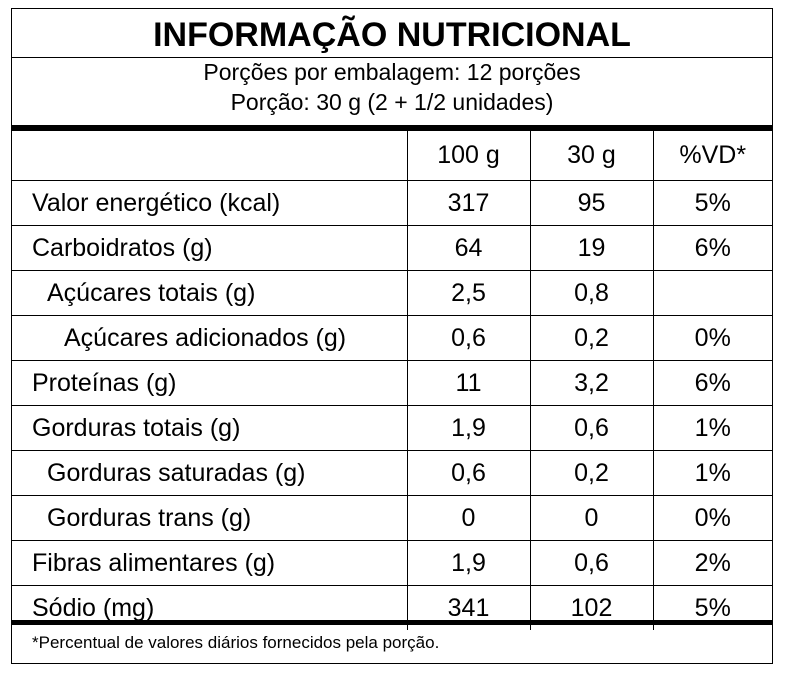 The image size is (786, 677). What do you see at coordinates (209, 338) in the screenshot?
I see `nutrient-name: Açúcares adicionados (g)` at bounding box center [209, 338].